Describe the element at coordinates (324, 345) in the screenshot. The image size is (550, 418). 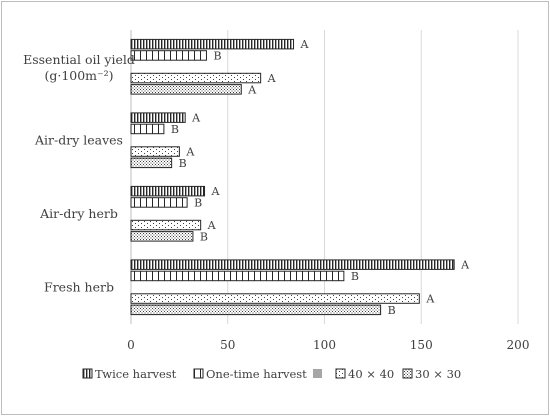
I see `x-tick-label-2: 100` at that location.